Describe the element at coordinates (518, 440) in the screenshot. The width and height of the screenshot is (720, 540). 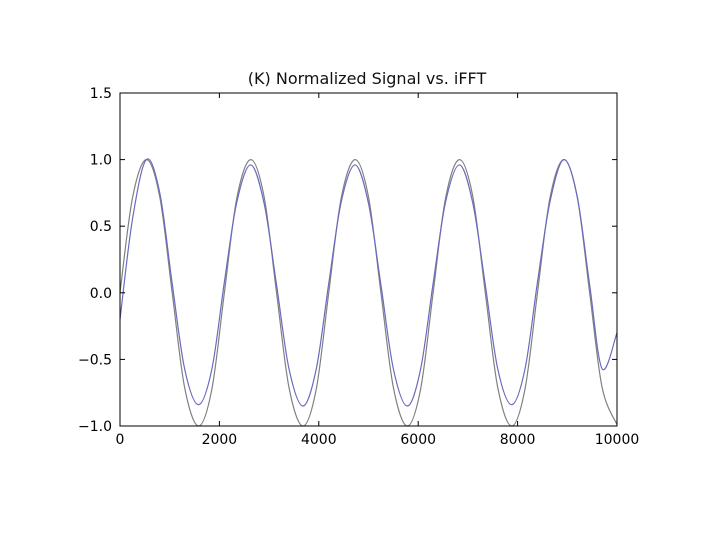
I see `x-tick-label: 8000` at that location.